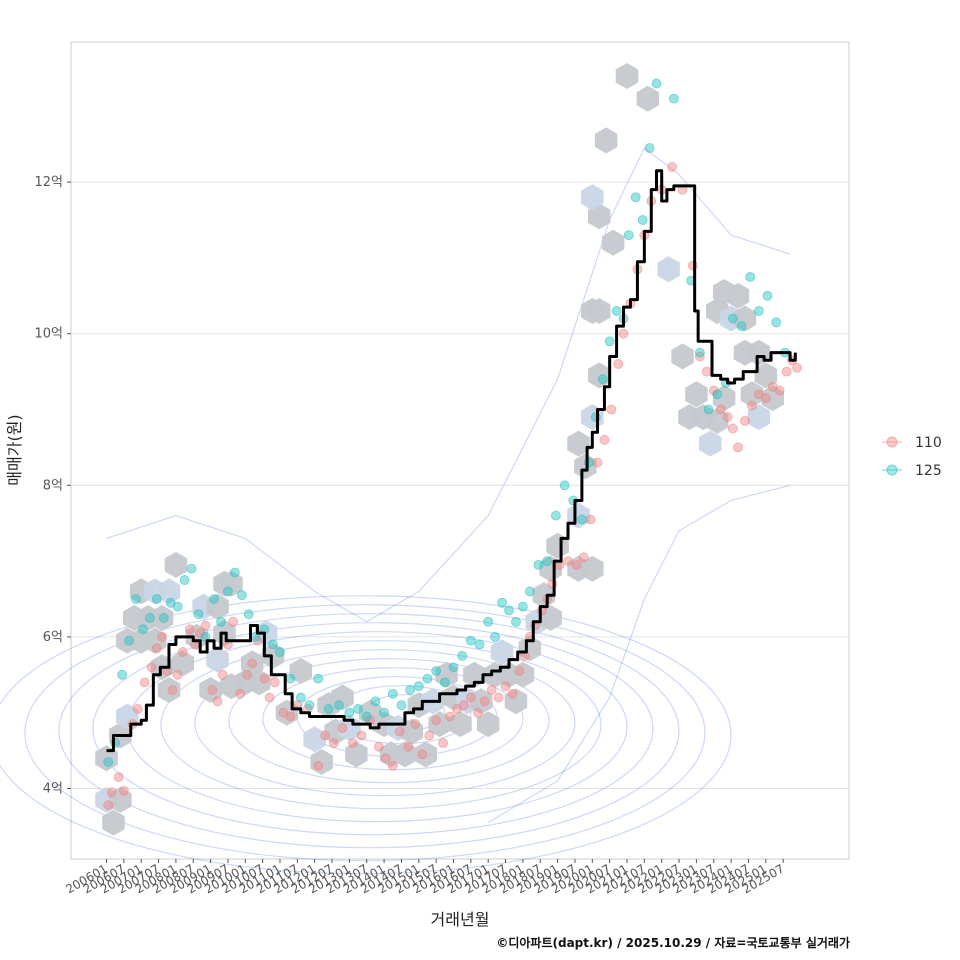 Image resolution: width=960 pixels, height=960 pixels. What do you see at coordinates (53, 637) in the screenshot?
I see `y-tick-label: 6억` at bounding box center [53, 637].